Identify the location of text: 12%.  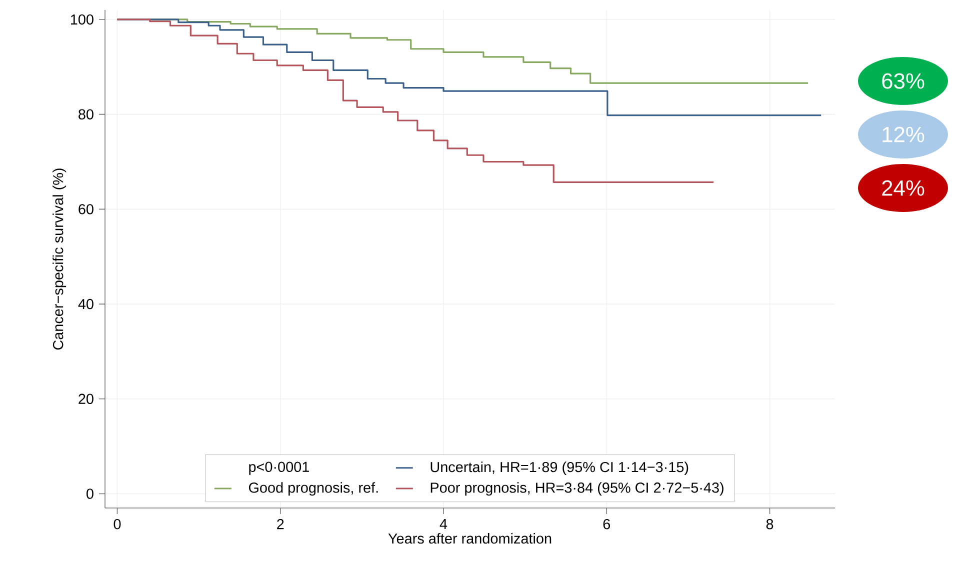
(903, 134).